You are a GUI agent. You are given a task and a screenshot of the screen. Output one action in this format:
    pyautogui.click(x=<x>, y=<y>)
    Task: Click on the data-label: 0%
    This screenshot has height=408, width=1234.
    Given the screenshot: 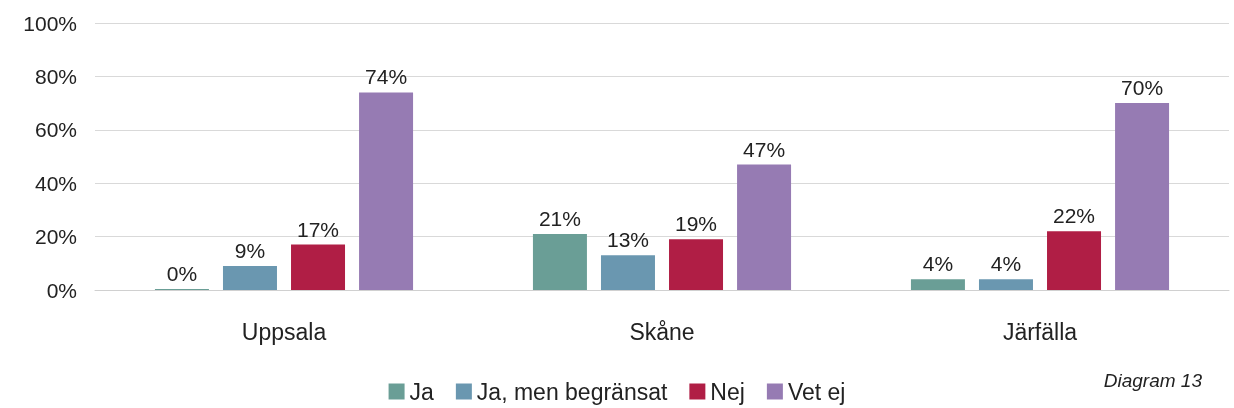 What is the action you would take?
    pyautogui.click(x=182, y=273)
    